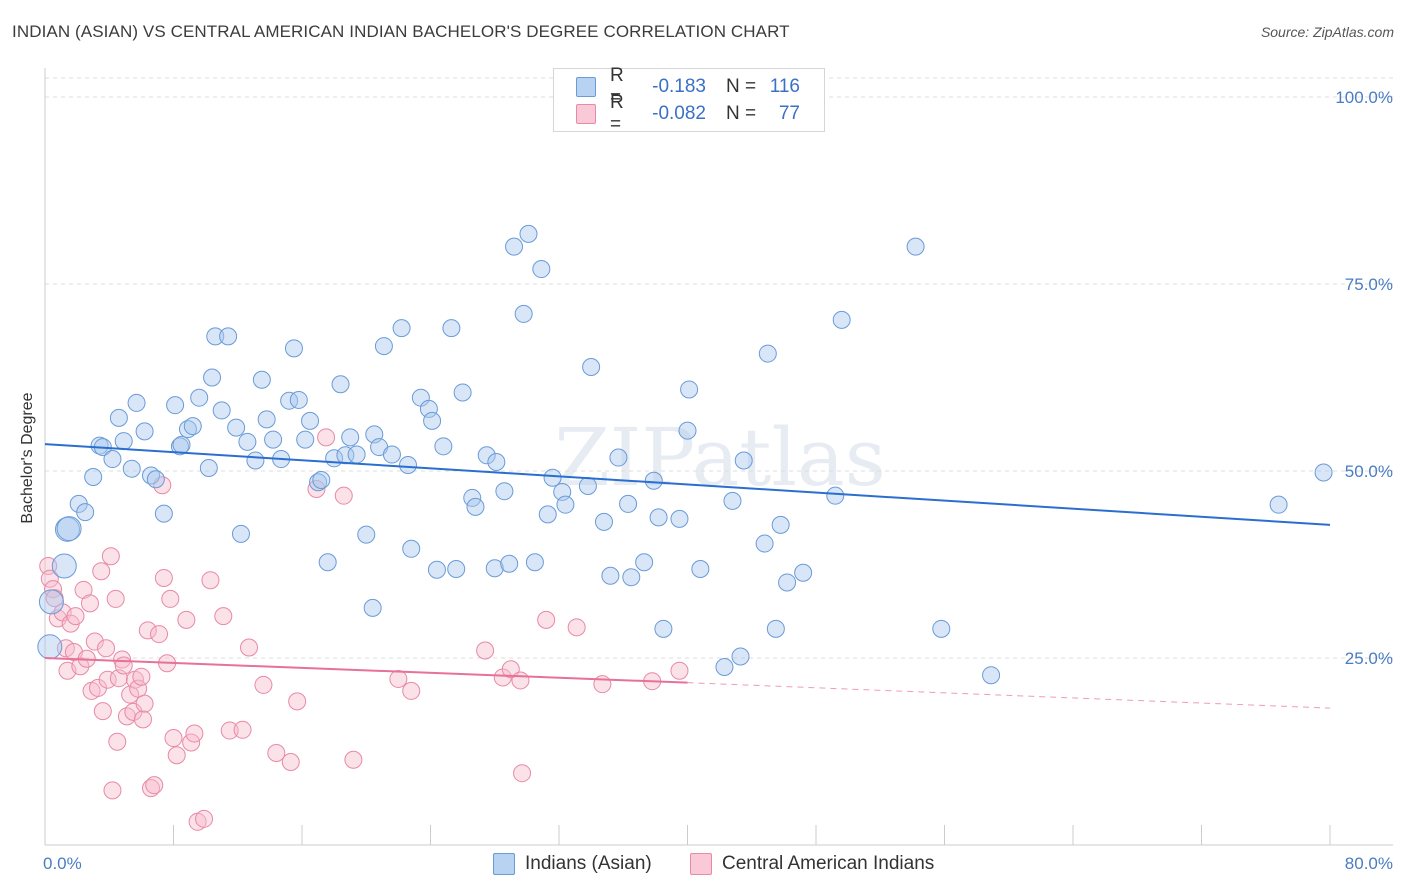  I want to click on trendline-central-american, so click(366, 670).